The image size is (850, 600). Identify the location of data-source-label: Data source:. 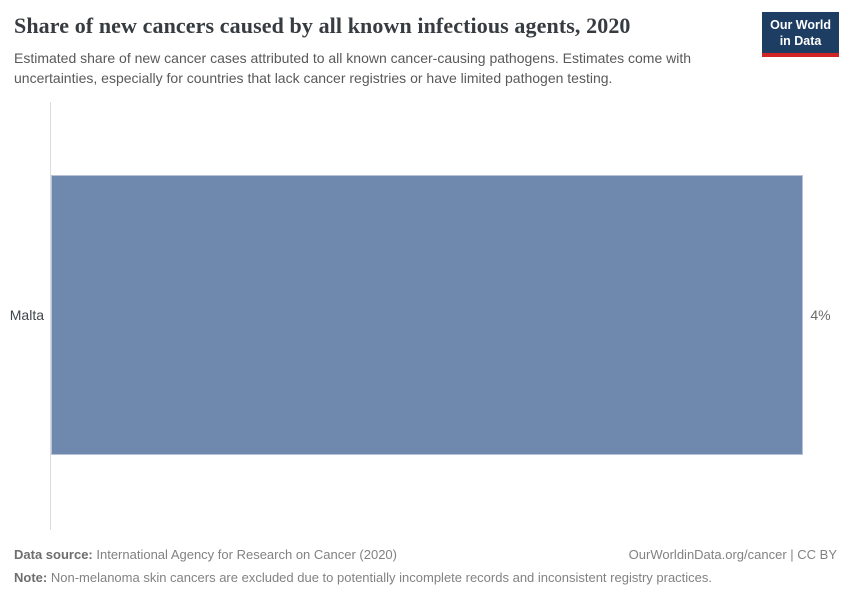
(53, 554).